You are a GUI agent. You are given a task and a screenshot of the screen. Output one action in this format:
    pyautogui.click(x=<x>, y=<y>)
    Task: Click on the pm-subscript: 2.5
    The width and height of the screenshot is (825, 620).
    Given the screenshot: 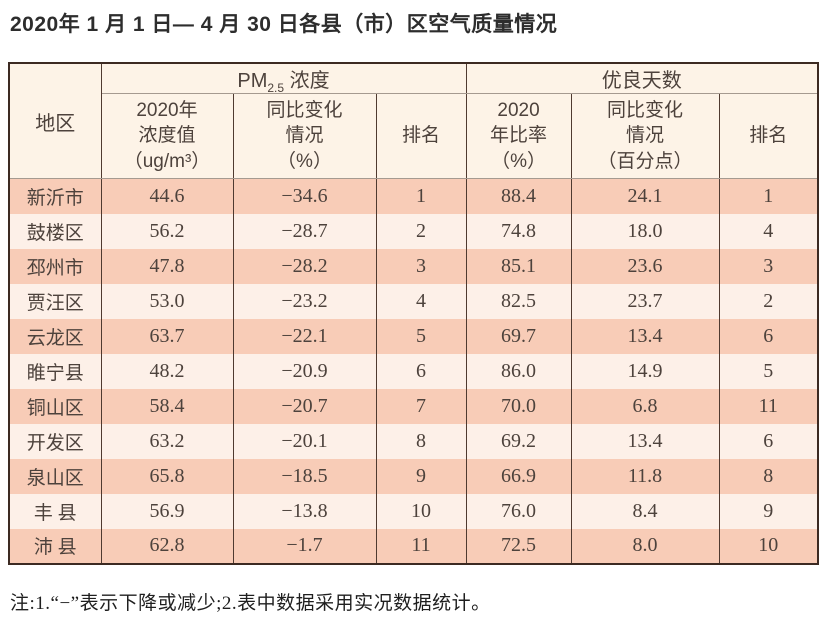 What is the action you would take?
    pyautogui.click(x=276, y=88)
    